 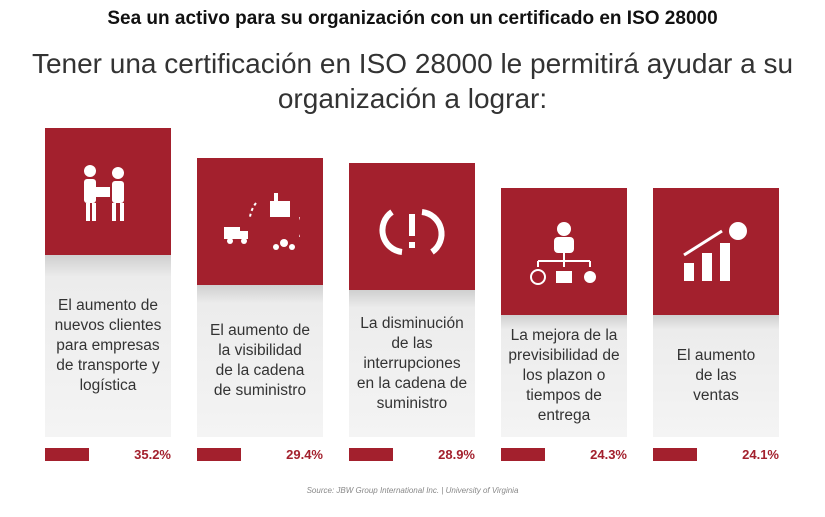 What do you see at coordinates (152, 454) in the screenshot?
I see `value: 35.2%` at bounding box center [152, 454].